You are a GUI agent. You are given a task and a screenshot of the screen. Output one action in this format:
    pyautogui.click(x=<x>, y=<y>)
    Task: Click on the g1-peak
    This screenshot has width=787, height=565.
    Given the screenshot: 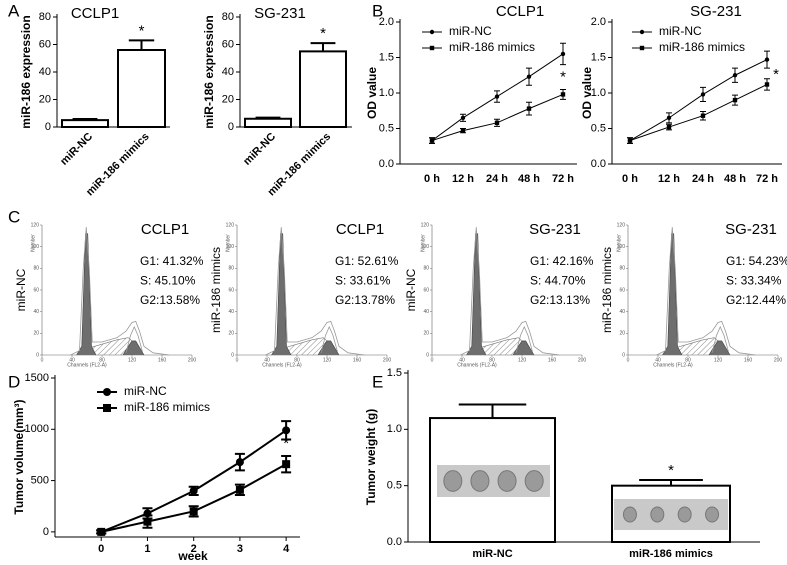 What is the action you would take?
    pyautogui.click(x=281, y=294)
    